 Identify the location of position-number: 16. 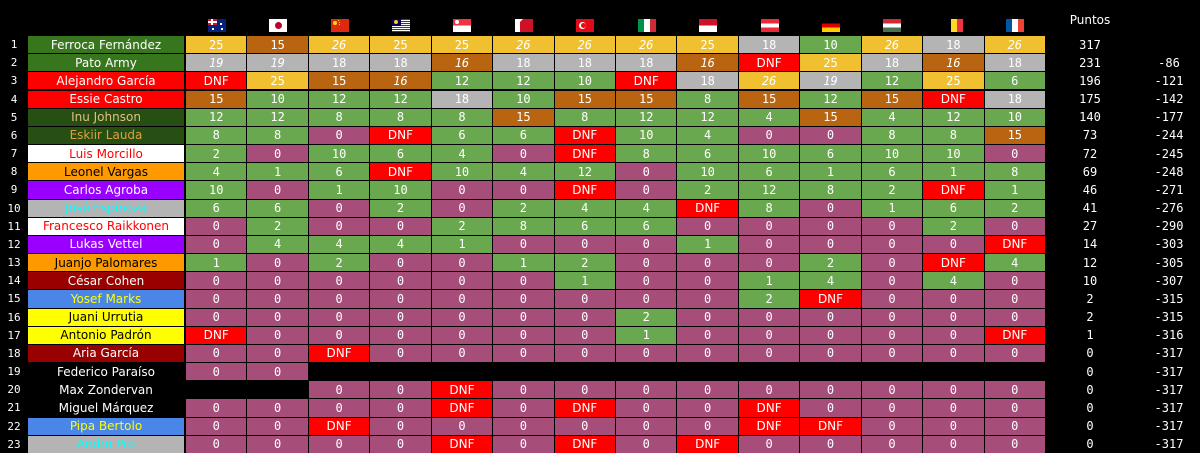
(14, 317).